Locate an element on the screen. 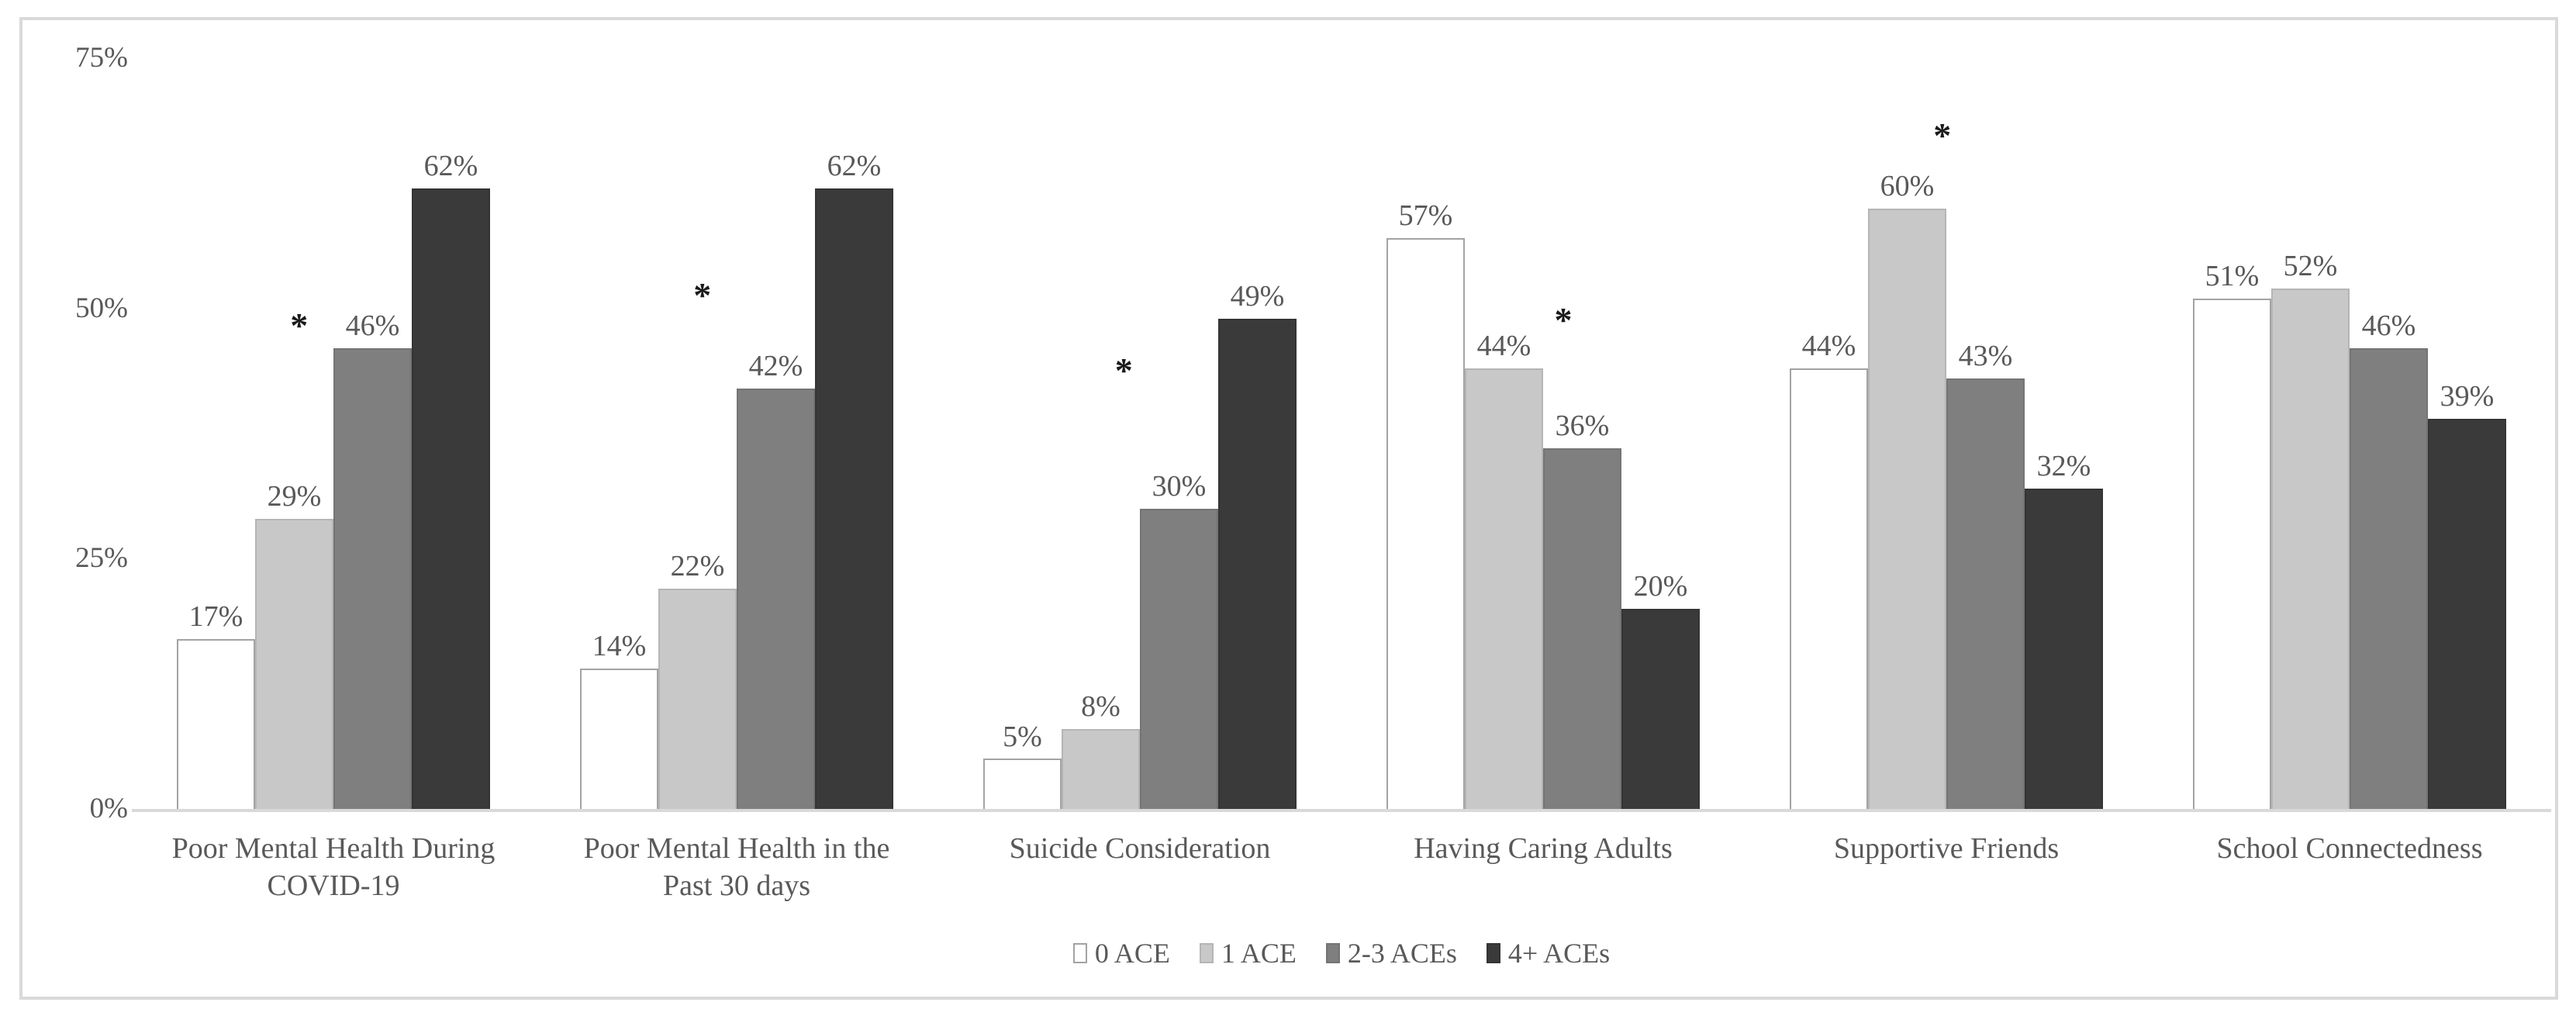  category-label: School Connectedness is located at coordinates (2349, 848).